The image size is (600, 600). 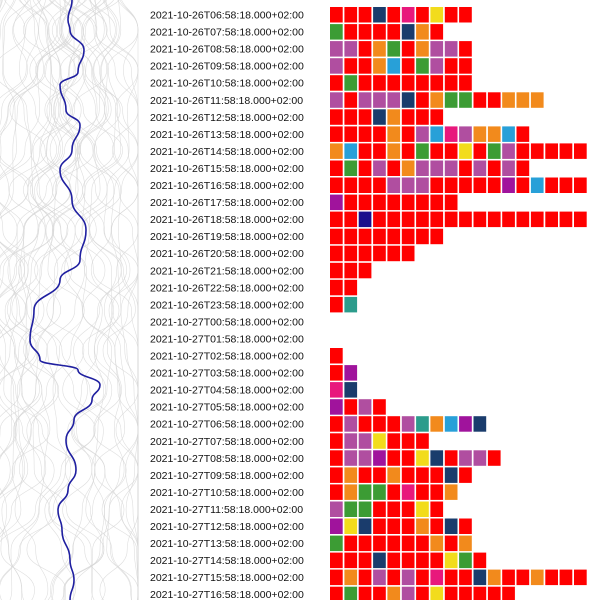 What do you see at coordinates (227, 271) in the screenshot?
I see `row-time-label: 2021-10-26T21:58:18.000+02:00` at bounding box center [227, 271].